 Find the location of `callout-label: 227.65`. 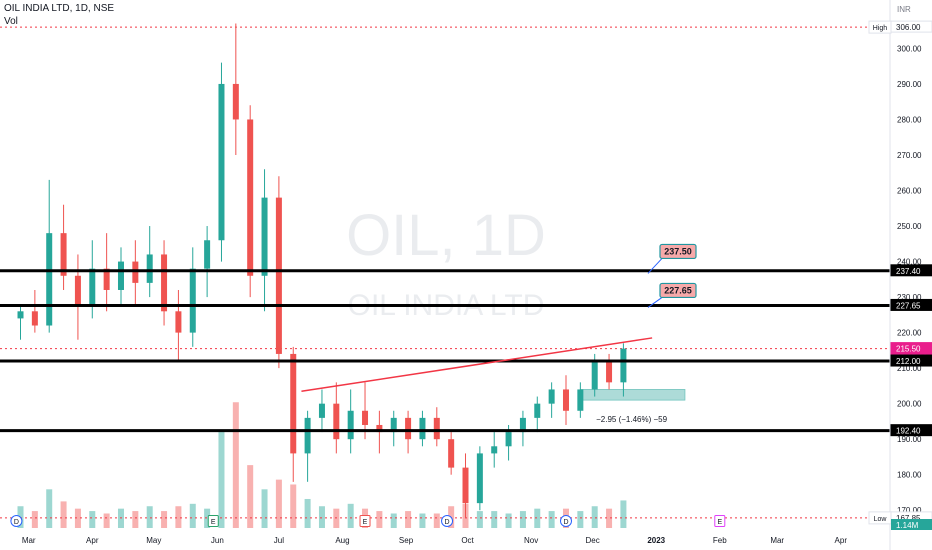

callout-label: 227.65 is located at coordinates (678, 290).